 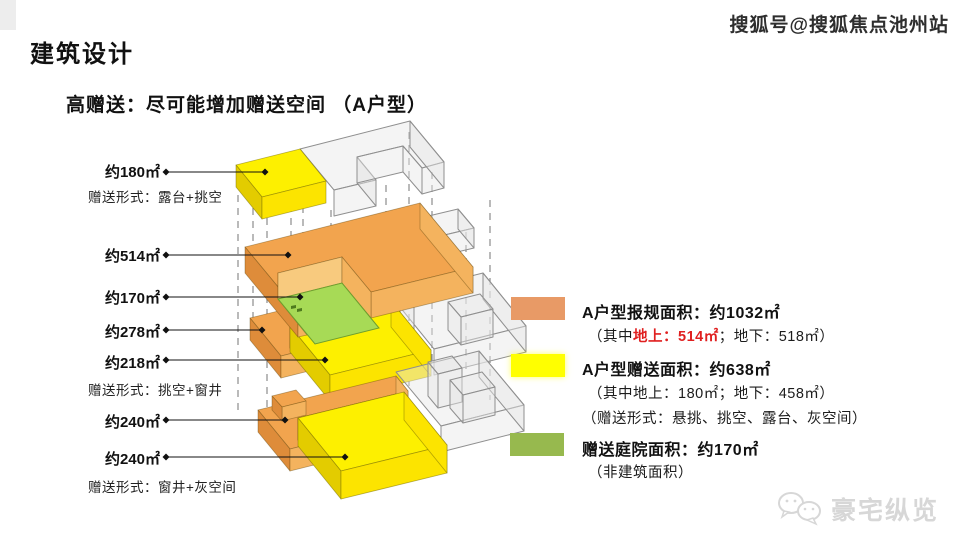 I want to click on legend-swatch-planned-area, so click(x=538, y=308).